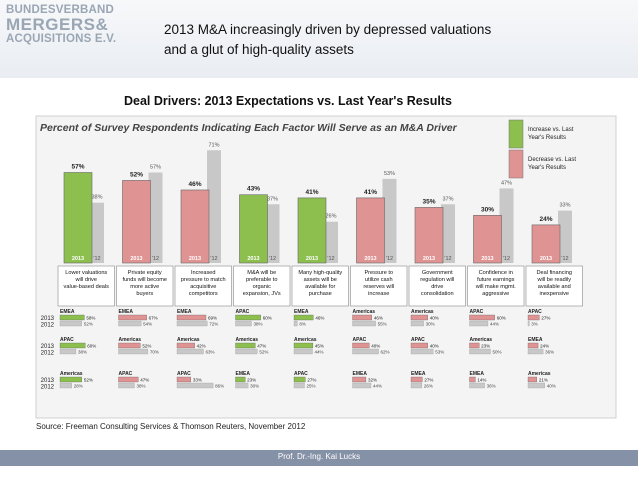 This screenshot has width=638, height=479. I want to click on region-year-2012-0: 2012, so click(48, 326).